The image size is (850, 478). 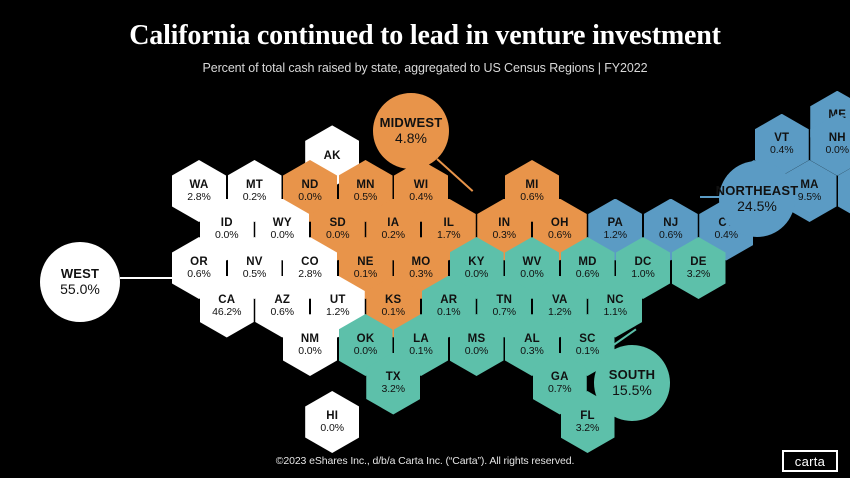 What do you see at coordinates (615, 300) in the screenshot?
I see `state-abbr: NC` at bounding box center [615, 300].